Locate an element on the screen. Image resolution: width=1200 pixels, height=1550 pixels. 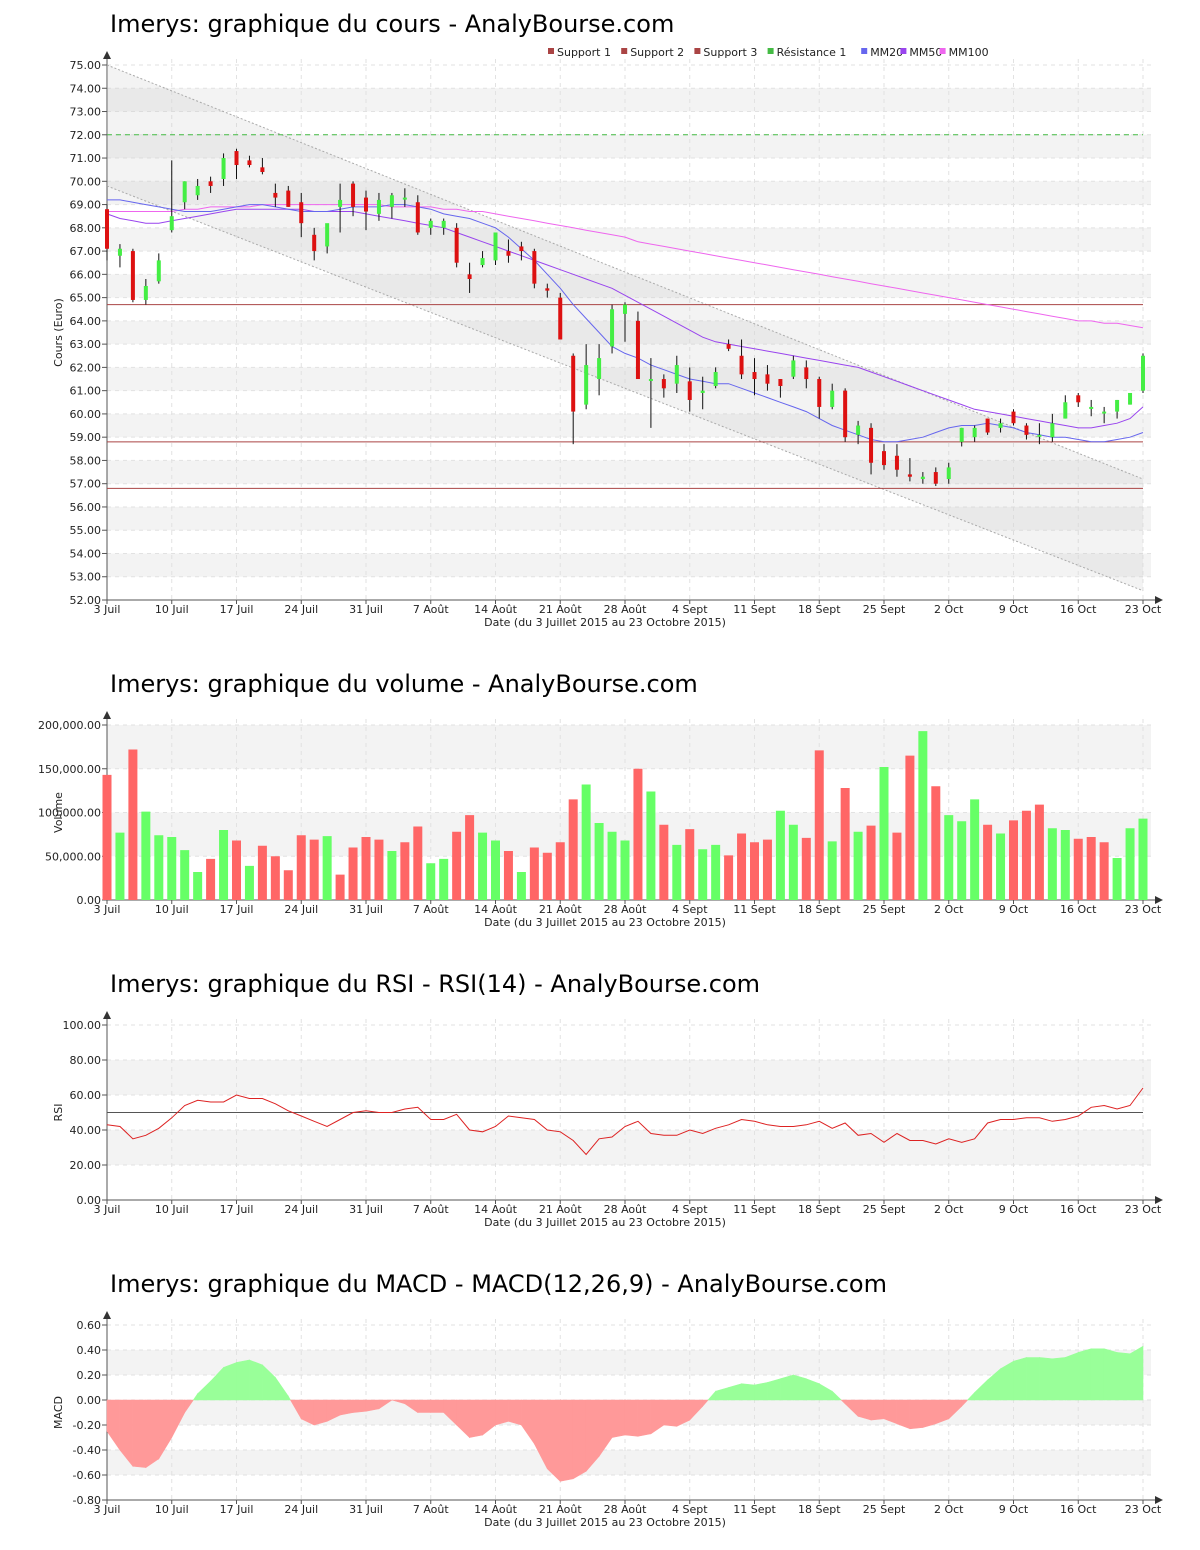
volume-ytick-label: 50,000.00 is located at coordinates (73, 856).